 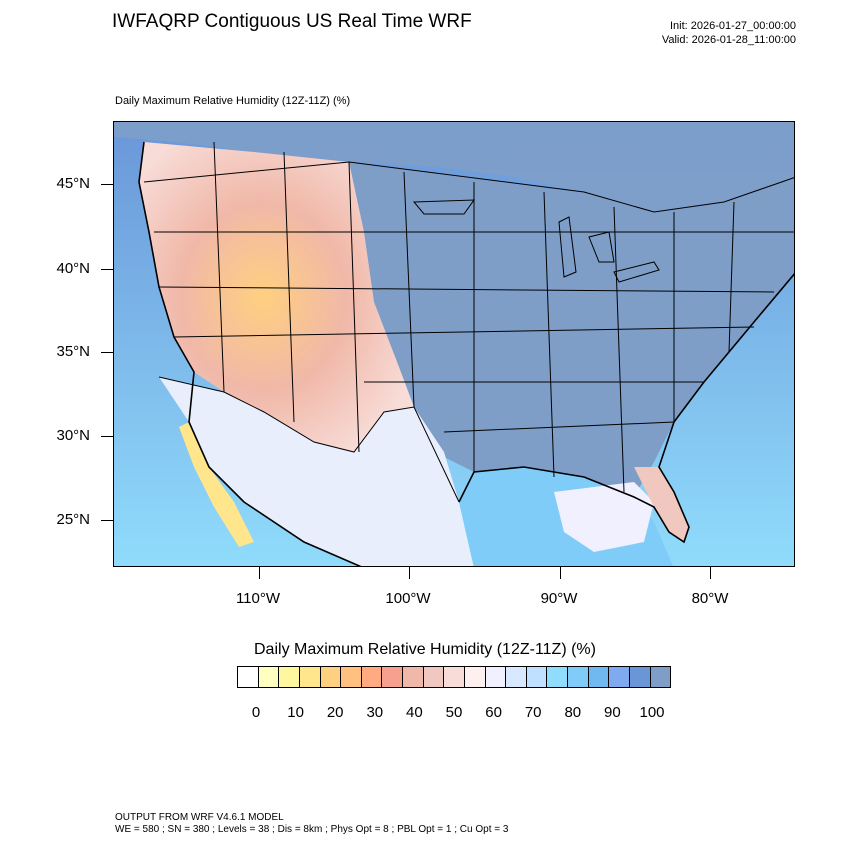 I want to click on lat-label-40: 40°N, so click(x=73, y=268).